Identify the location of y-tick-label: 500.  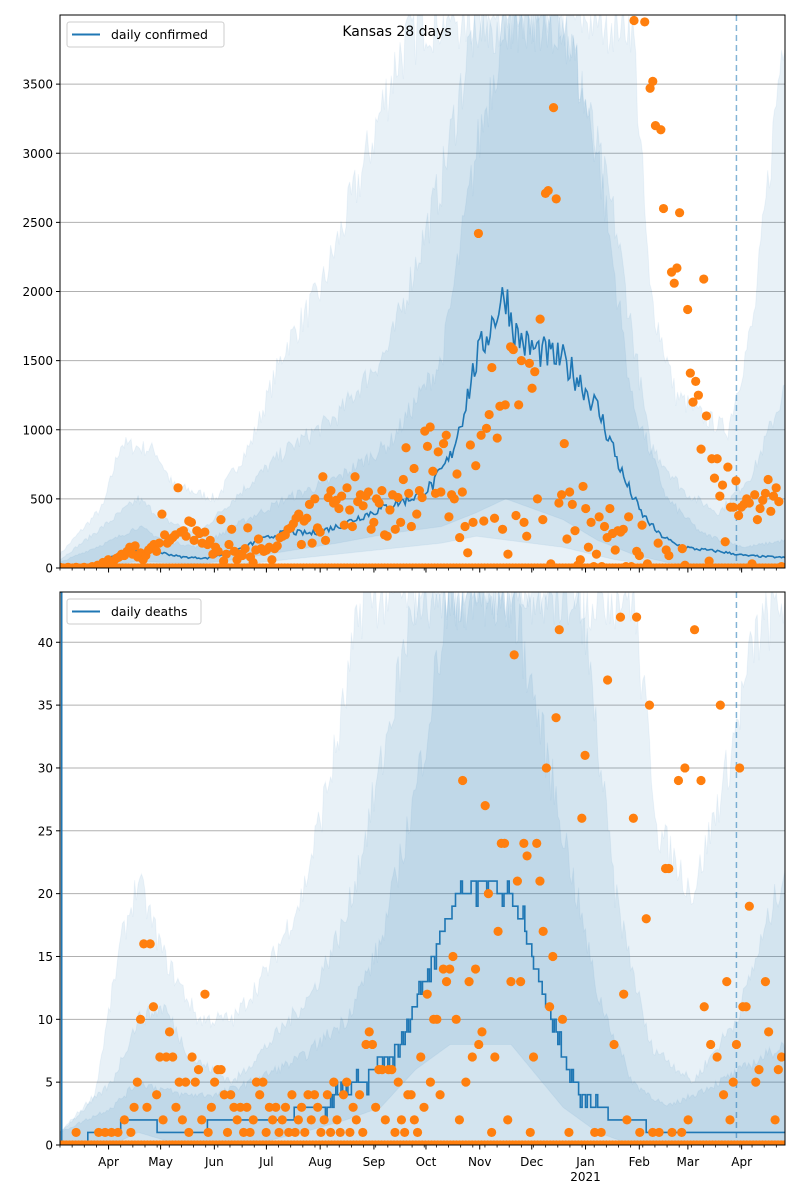
(41, 499).